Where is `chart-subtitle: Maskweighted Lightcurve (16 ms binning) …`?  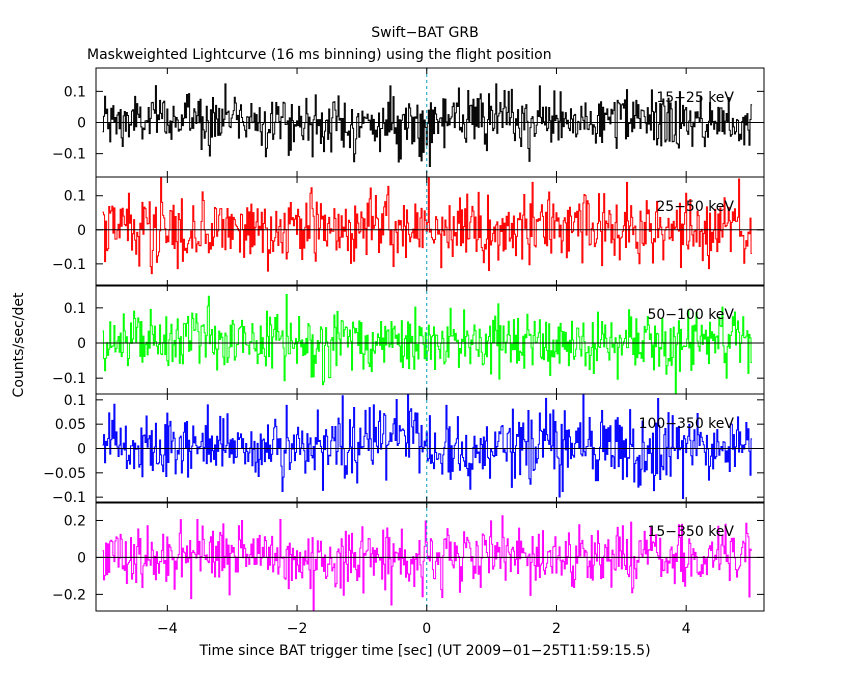 chart-subtitle: Maskweighted Lightcurve (16 ms binning) … is located at coordinates (319, 55).